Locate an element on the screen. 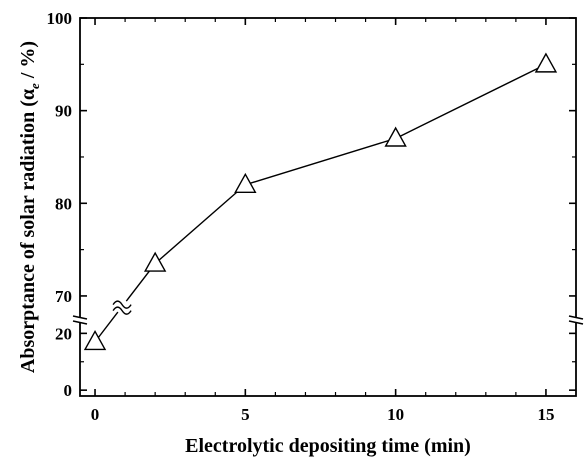 Image resolution: width=586 pixels, height=462 pixels. x-tick-label: 0 is located at coordinates (95, 414).